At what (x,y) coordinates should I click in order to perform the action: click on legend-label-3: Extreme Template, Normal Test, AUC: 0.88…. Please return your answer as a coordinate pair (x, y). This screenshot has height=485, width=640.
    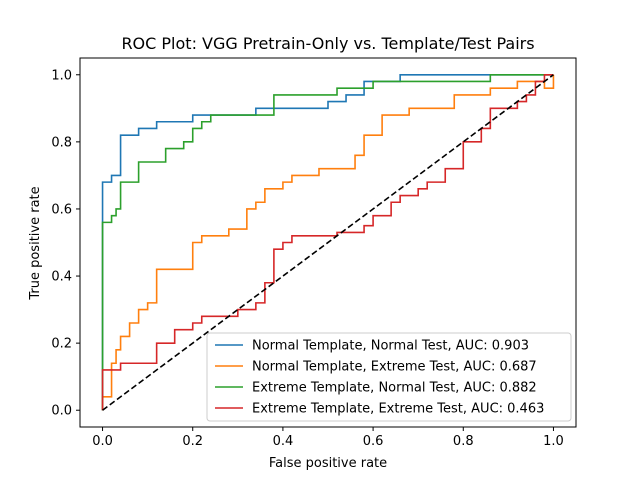
    Looking at the image, I should click on (394, 388).